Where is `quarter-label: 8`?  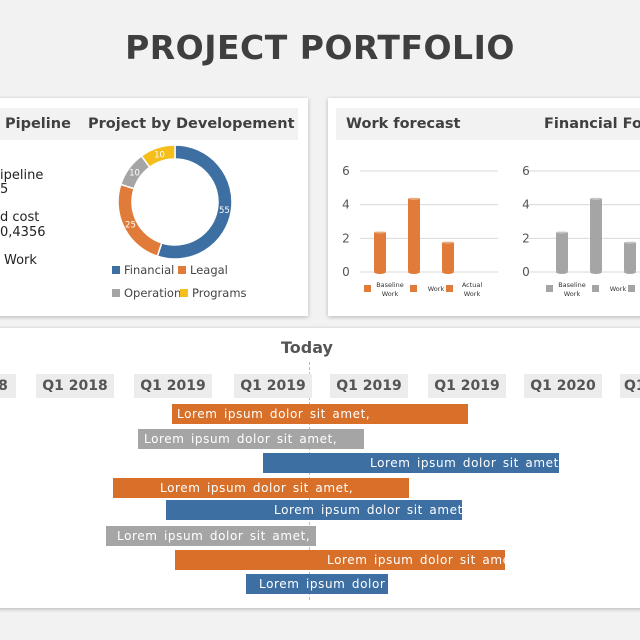
quarter-label: 8 is located at coordinates (8, 386).